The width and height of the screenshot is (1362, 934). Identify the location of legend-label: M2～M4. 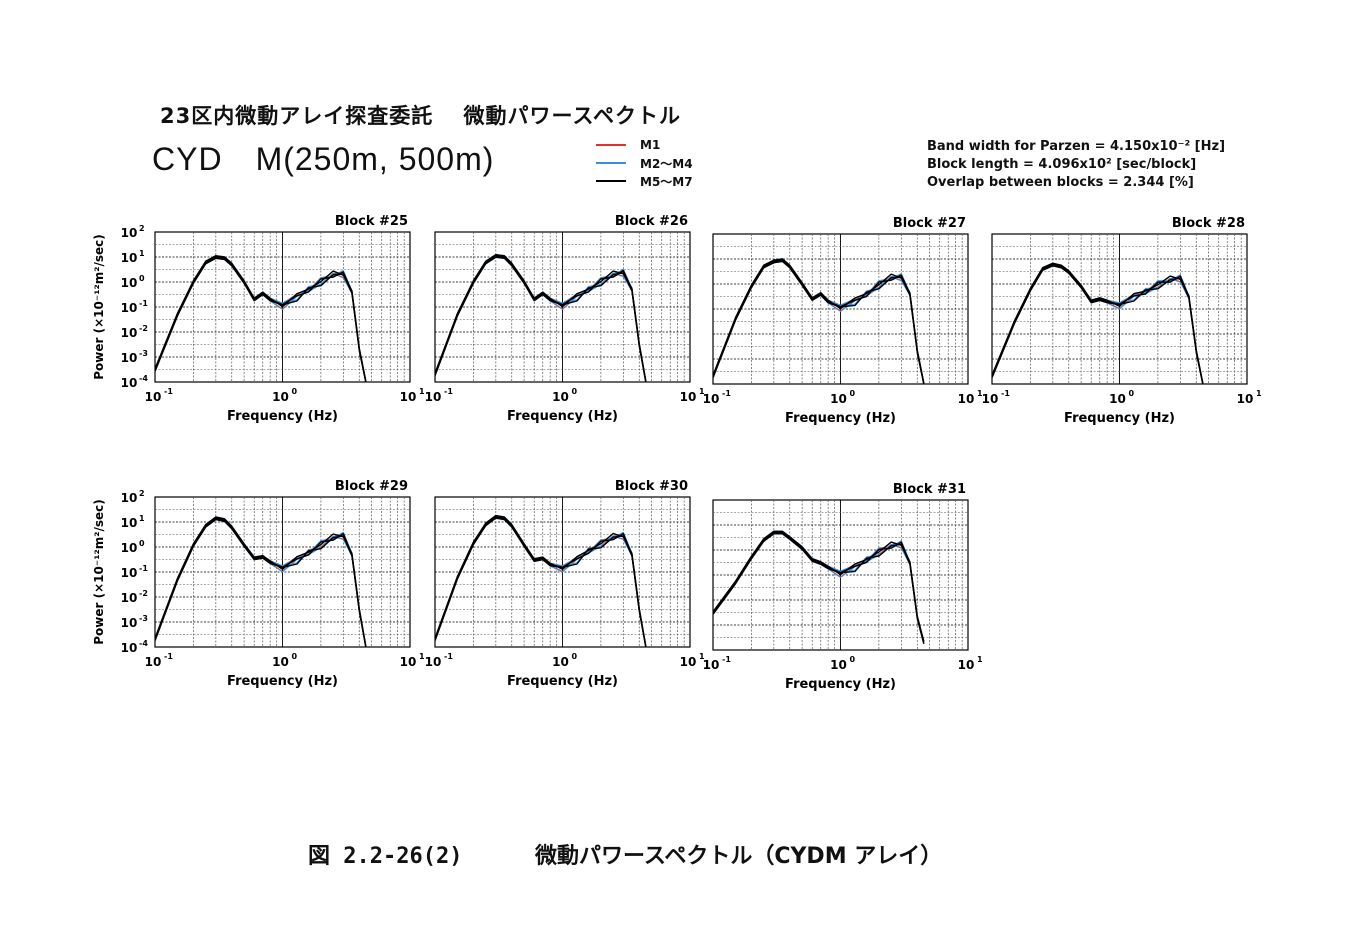
(666, 163).